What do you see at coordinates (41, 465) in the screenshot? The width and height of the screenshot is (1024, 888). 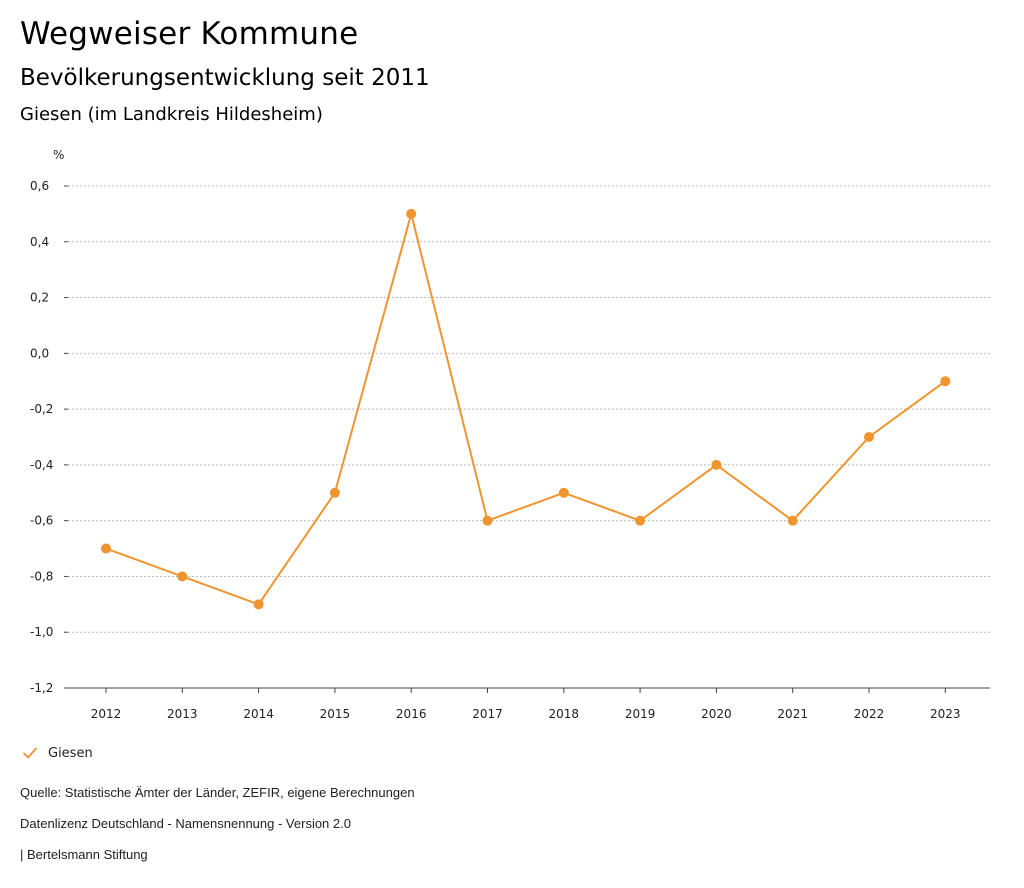 I see `y-tick-label: -0,4` at bounding box center [41, 465].